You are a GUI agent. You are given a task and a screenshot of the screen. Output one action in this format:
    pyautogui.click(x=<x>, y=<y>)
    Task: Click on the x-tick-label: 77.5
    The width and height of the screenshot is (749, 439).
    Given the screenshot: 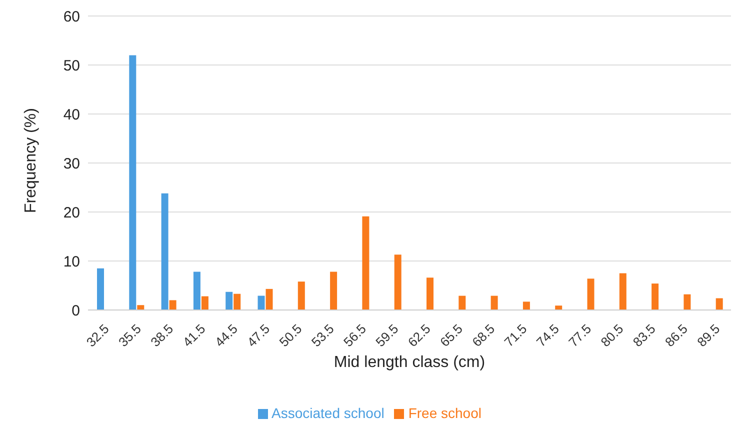 What is the action you would take?
    pyautogui.click(x=580, y=335)
    